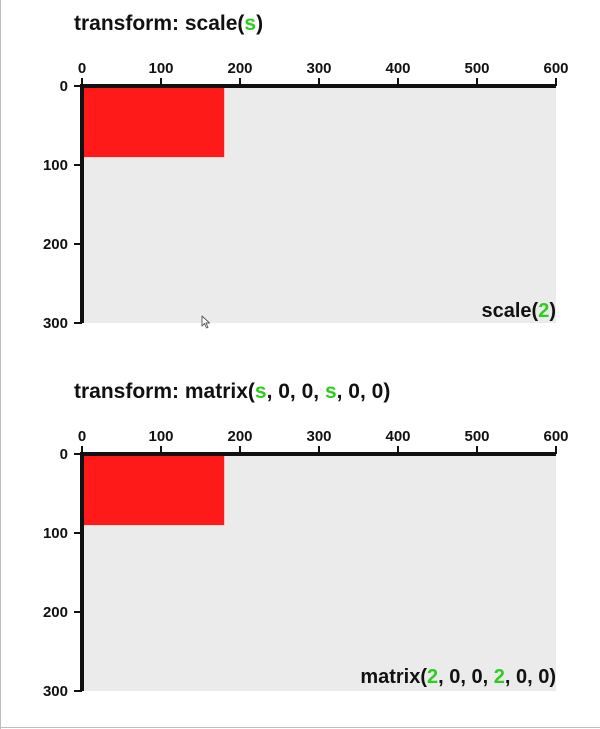  I want to click on title-parts: s, 0, 0, s, 0, 0), so click(322, 391).